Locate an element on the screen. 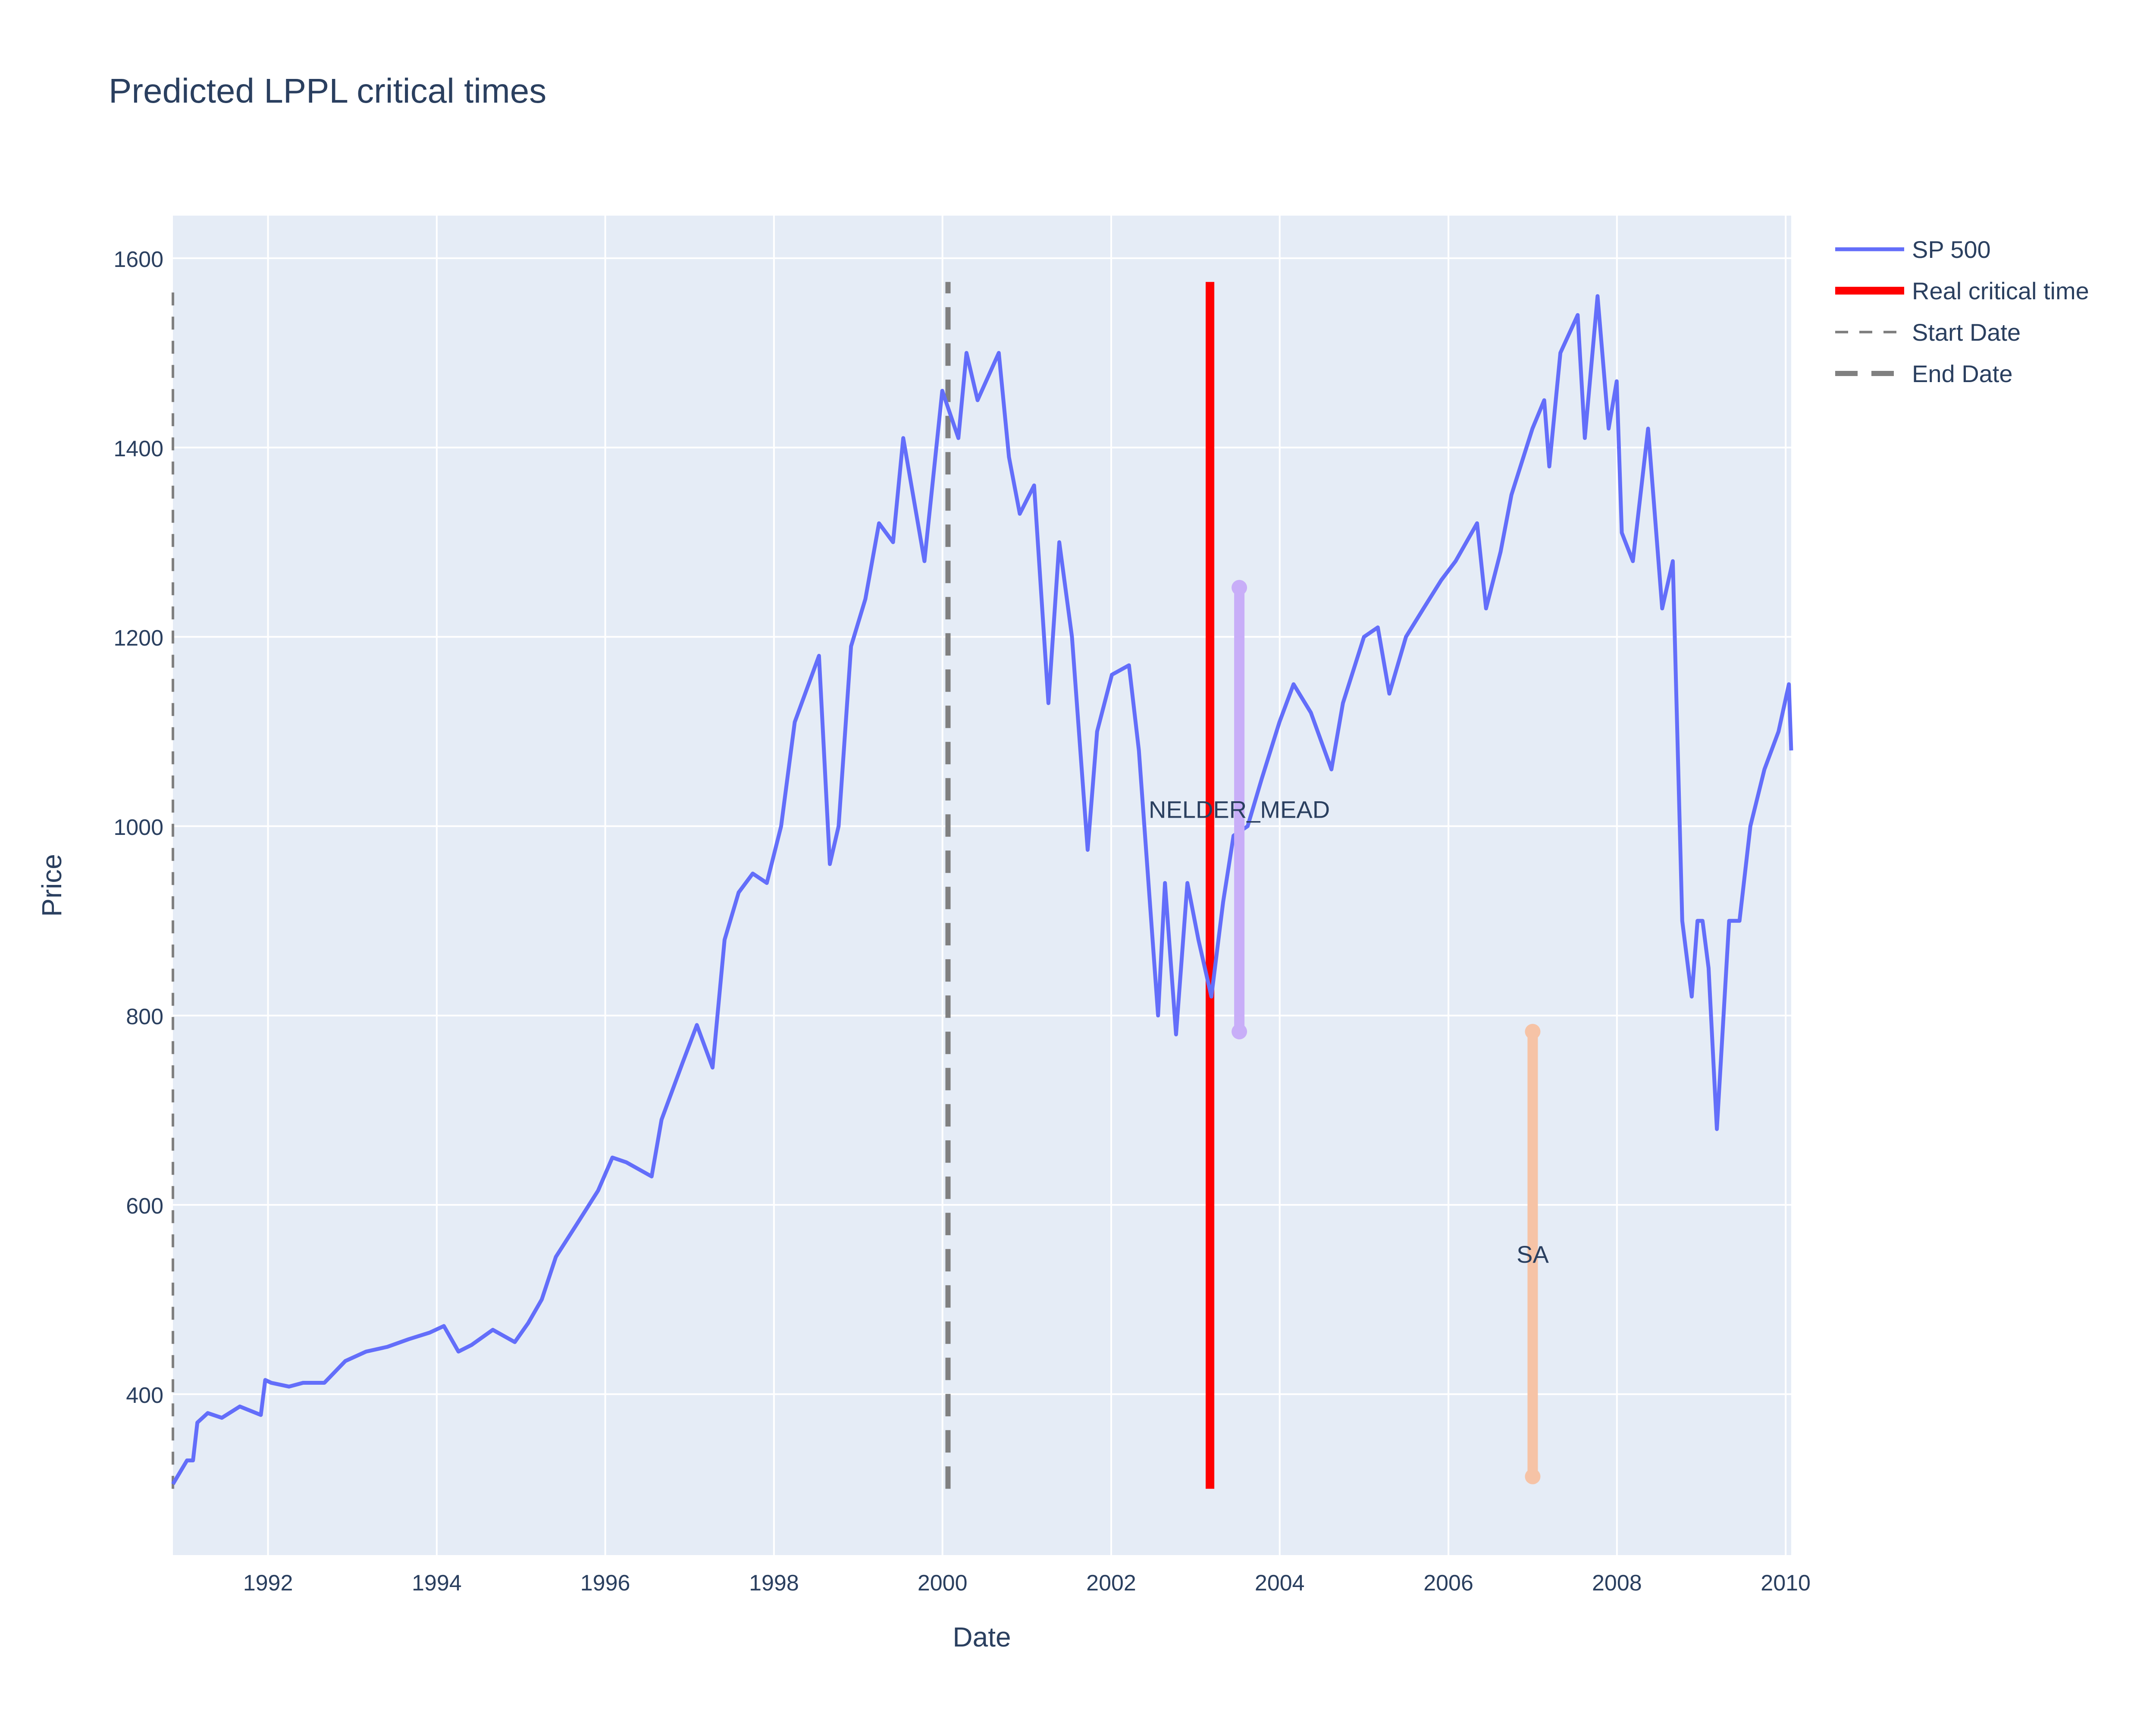 This screenshot has height=1725, width=2156. y-tick-label: 1400 is located at coordinates (138, 448).